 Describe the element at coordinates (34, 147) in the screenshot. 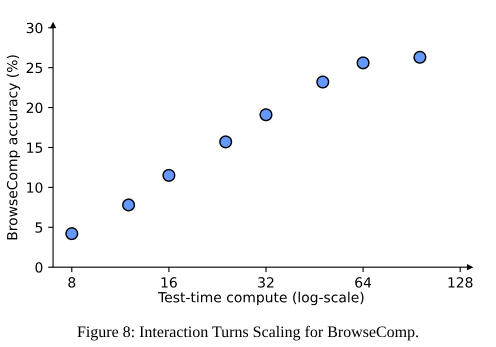

I see `y-tick-label: 15` at that location.